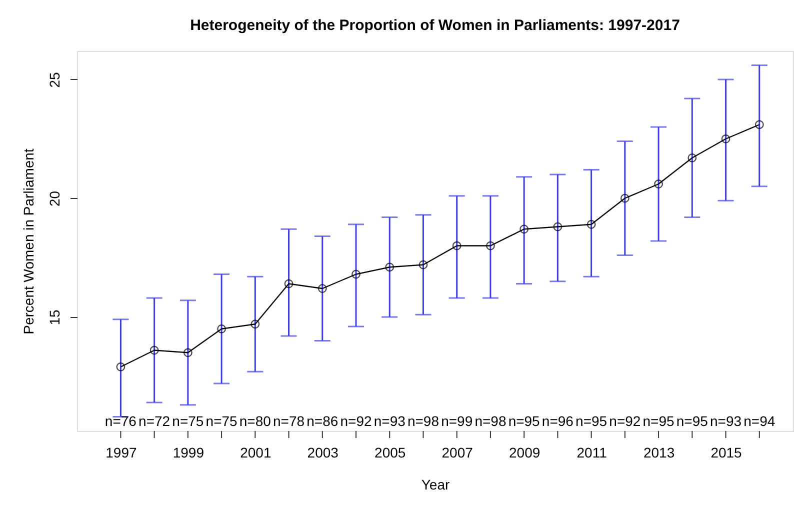  What do you see at coordinates (323, 452) in the screenshot?
I see `x-tick-label: 2003` at bounding box center [323, 452].